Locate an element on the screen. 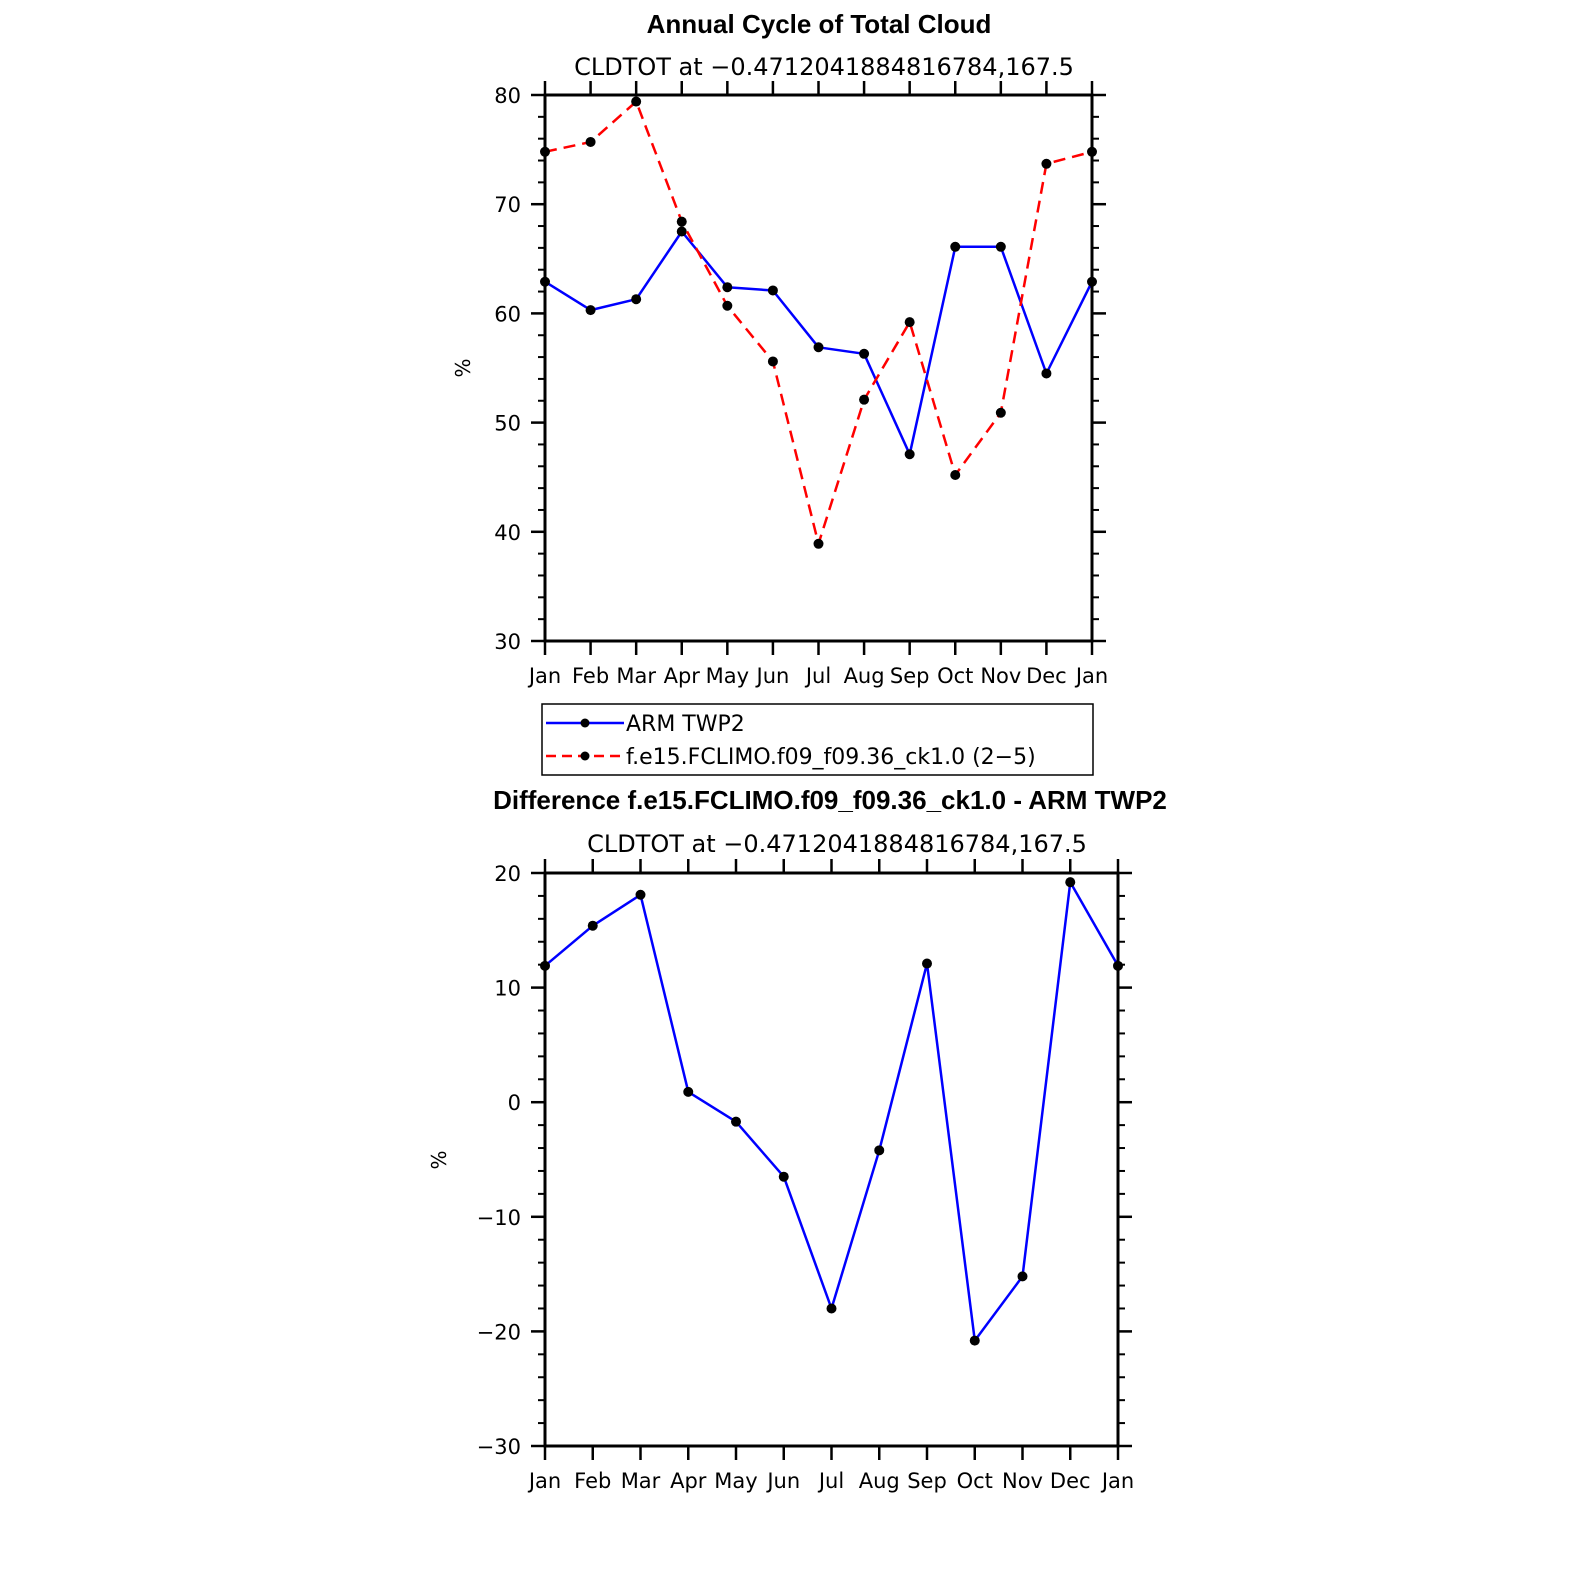  legend-marker-arm is located at coordinates (585, 723).